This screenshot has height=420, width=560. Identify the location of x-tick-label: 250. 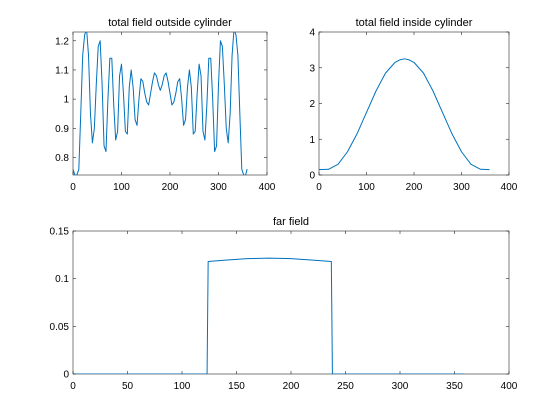
(345, 386).